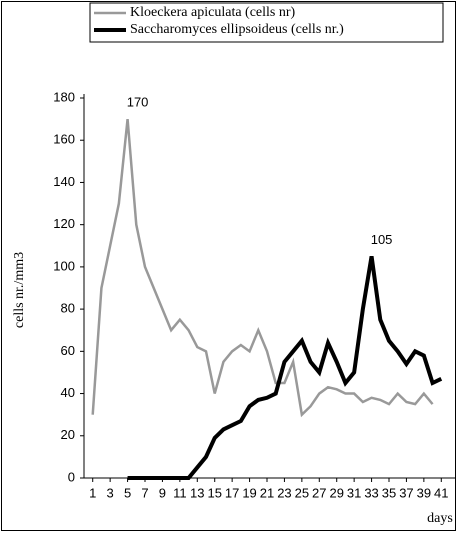  I want to click on x-tick-label: 23, so click(284, 492).